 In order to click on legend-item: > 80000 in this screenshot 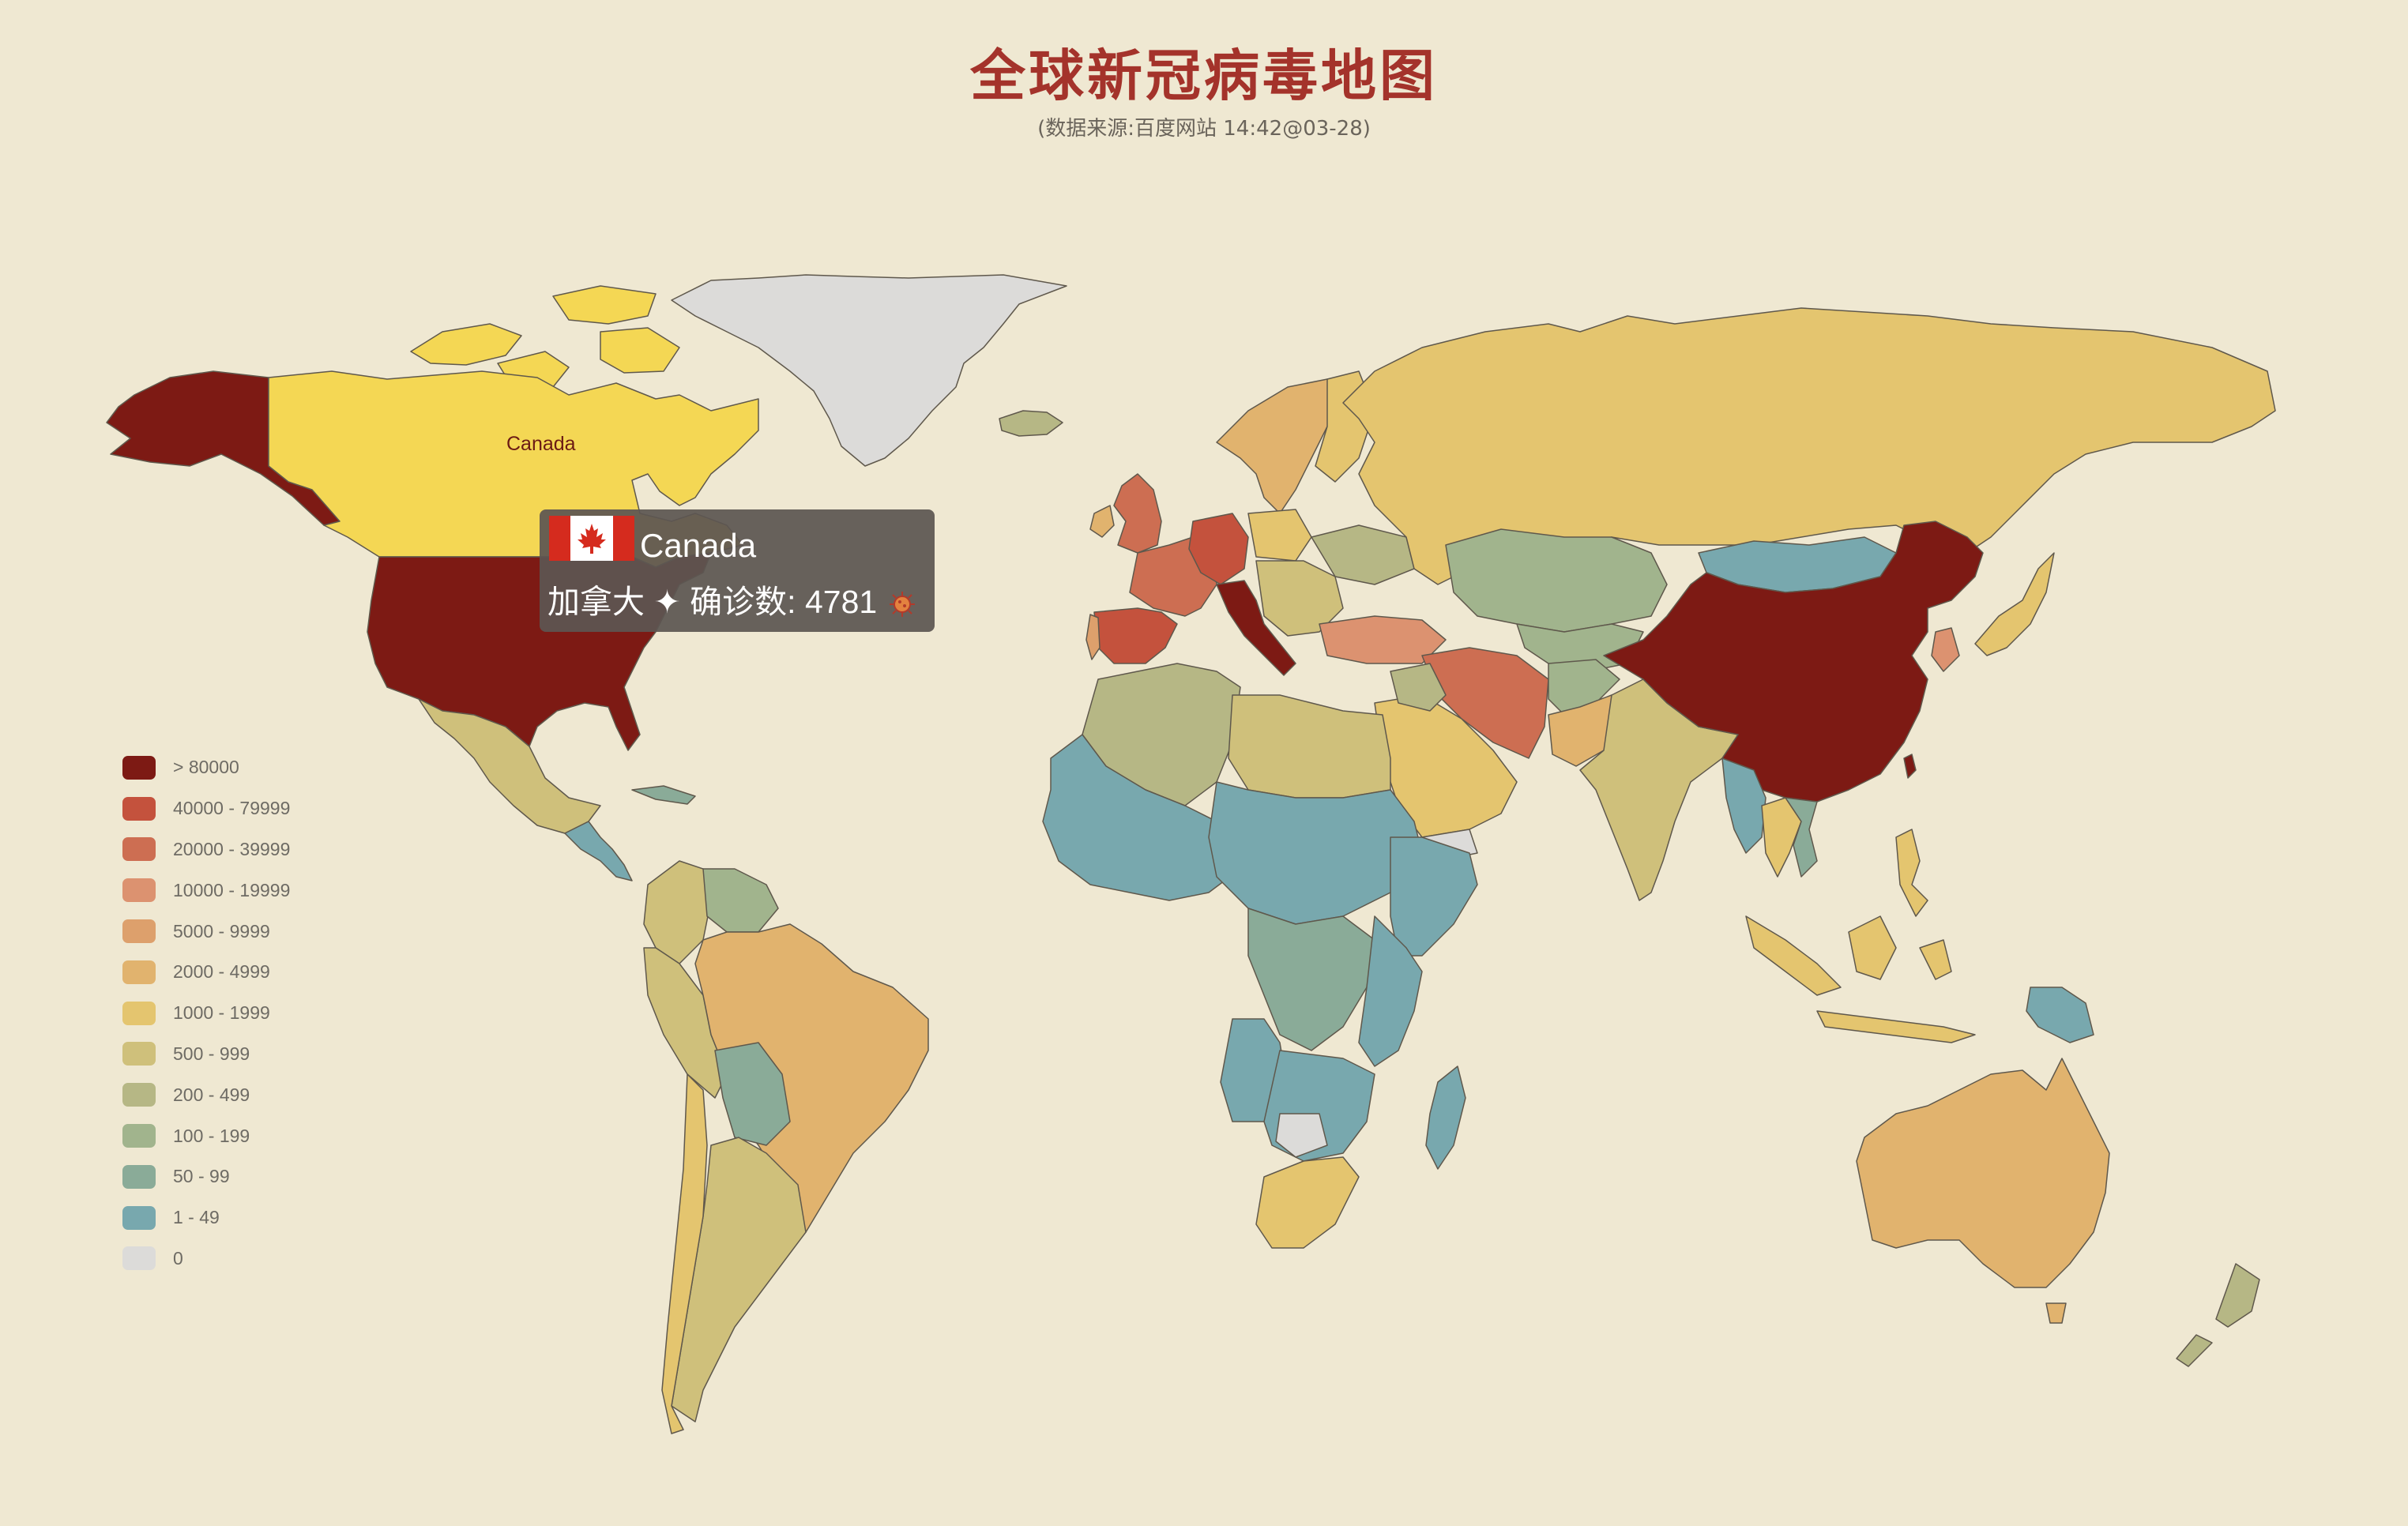, I will do `click(206, 767)`.